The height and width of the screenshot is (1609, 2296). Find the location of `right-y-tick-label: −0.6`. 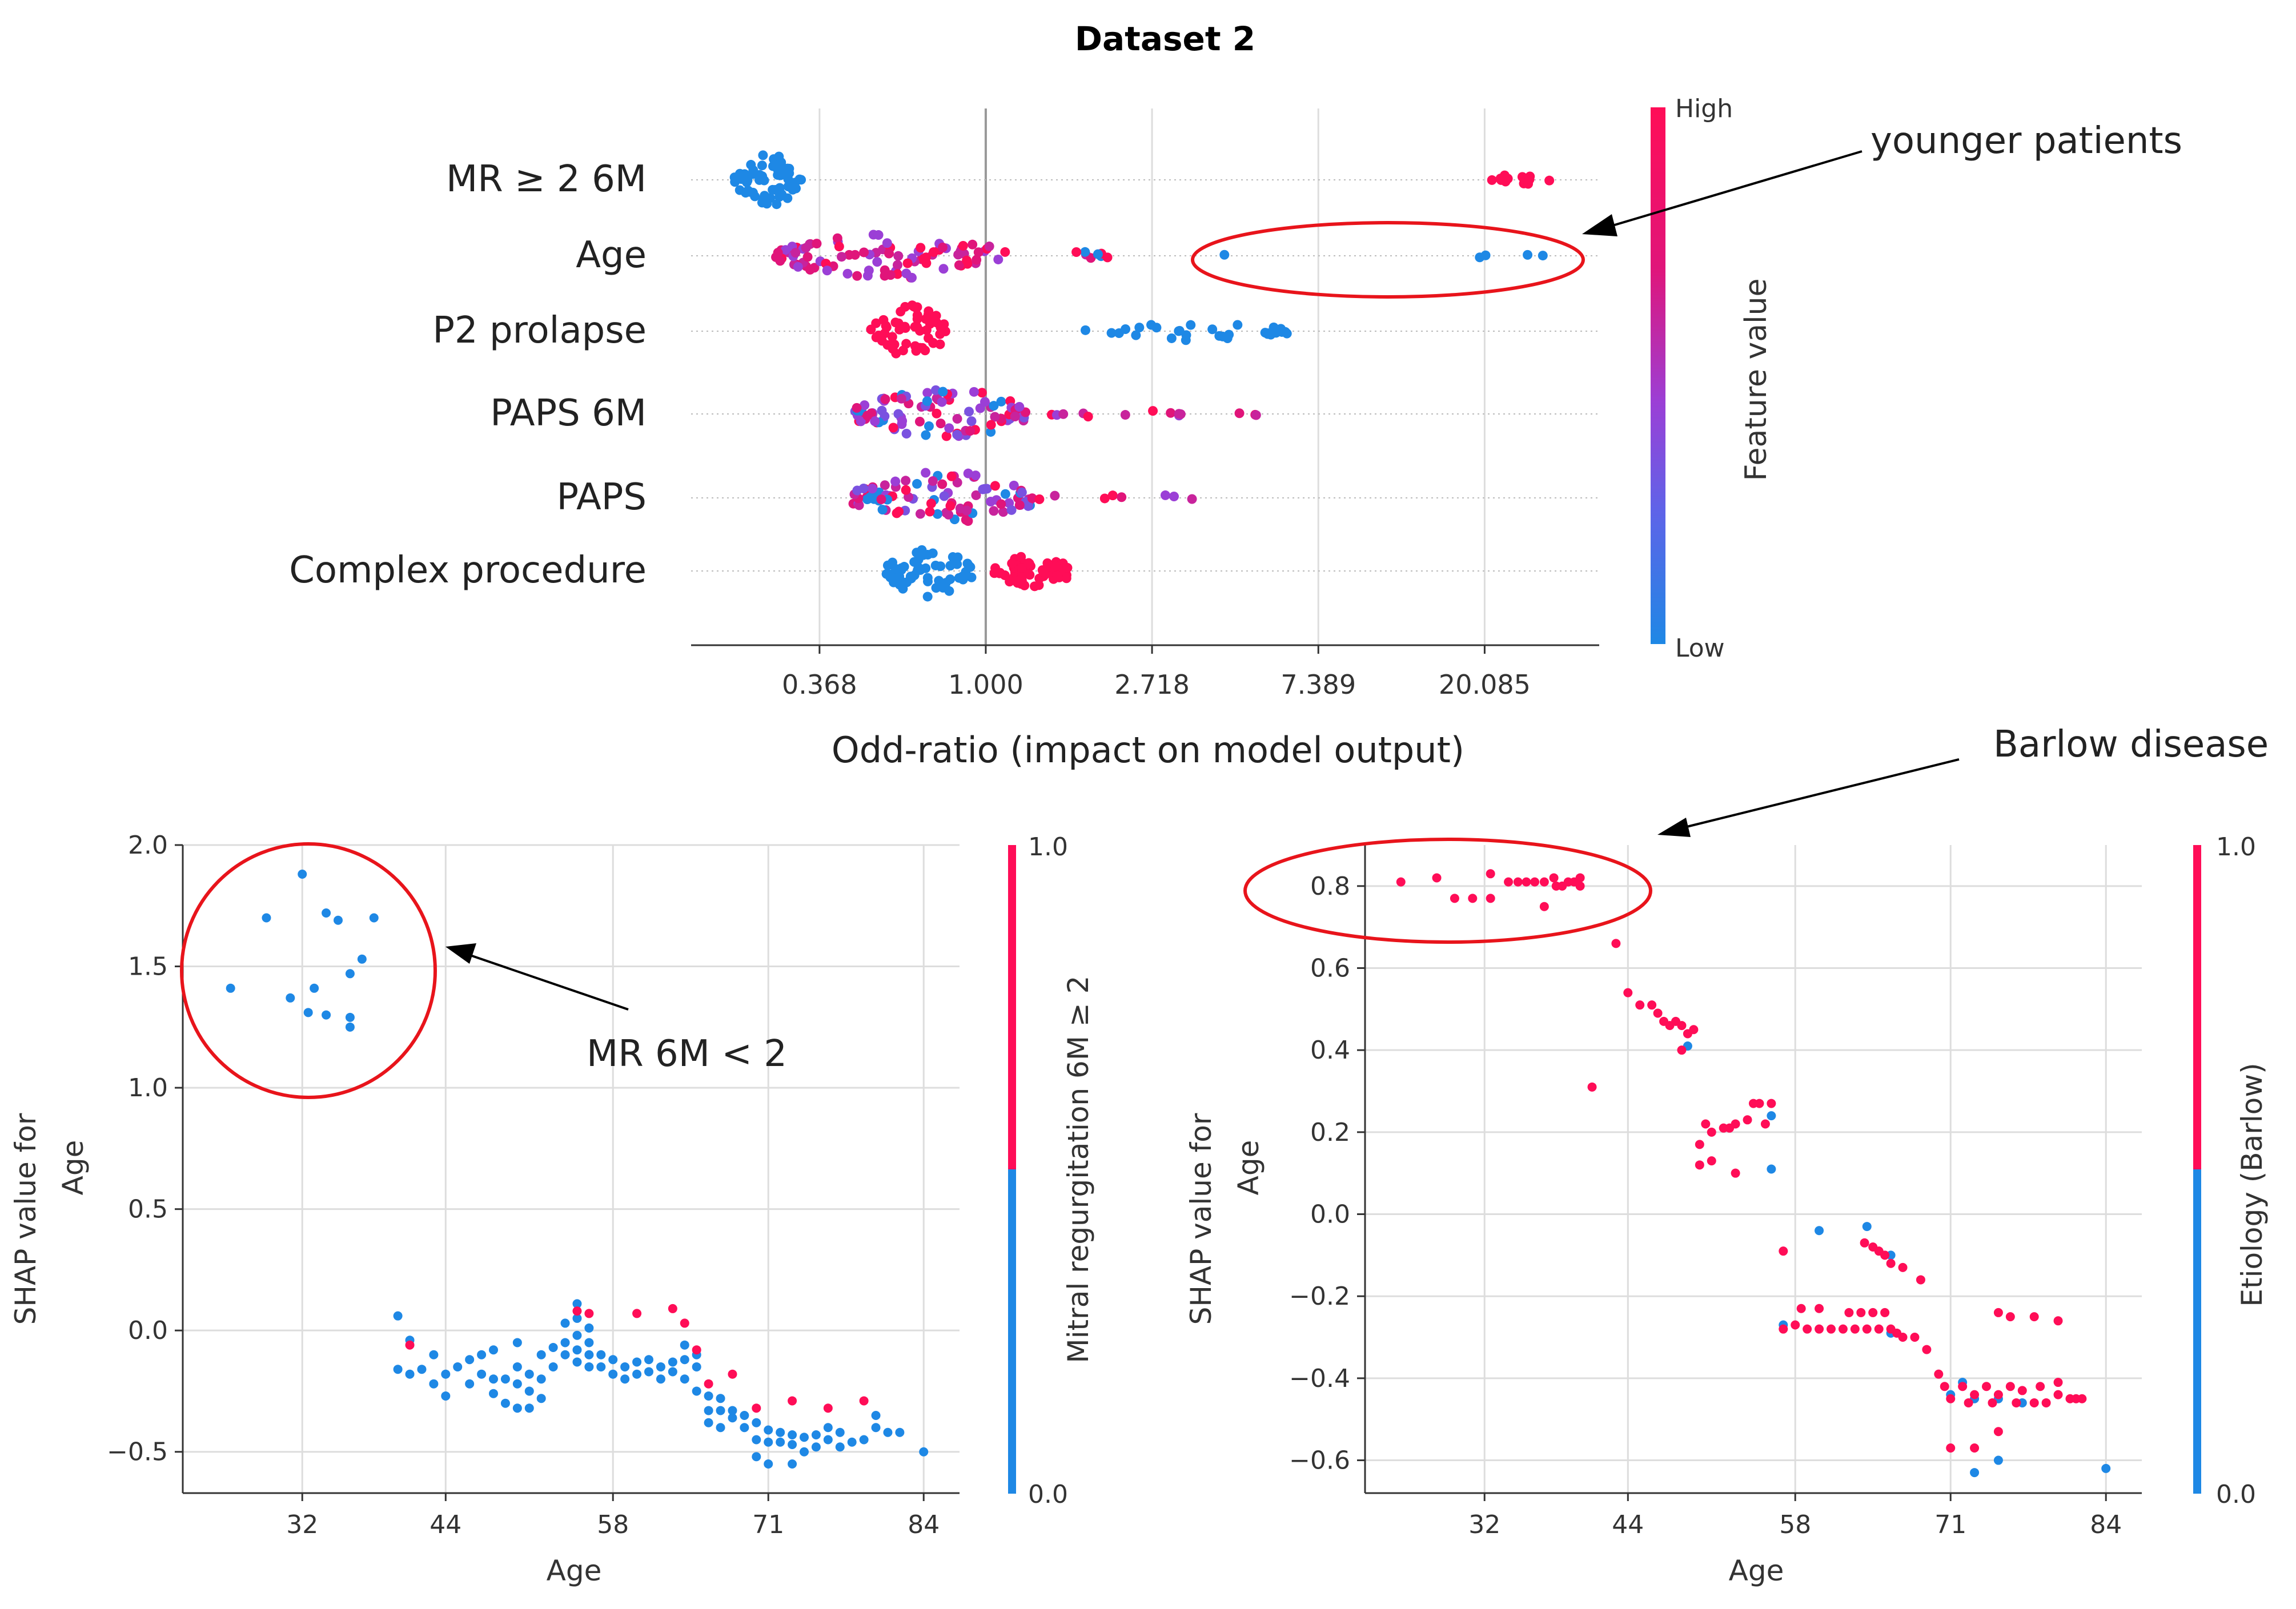

right-y-tick-label: −0.6 is located at coordinates (1319, 1460).